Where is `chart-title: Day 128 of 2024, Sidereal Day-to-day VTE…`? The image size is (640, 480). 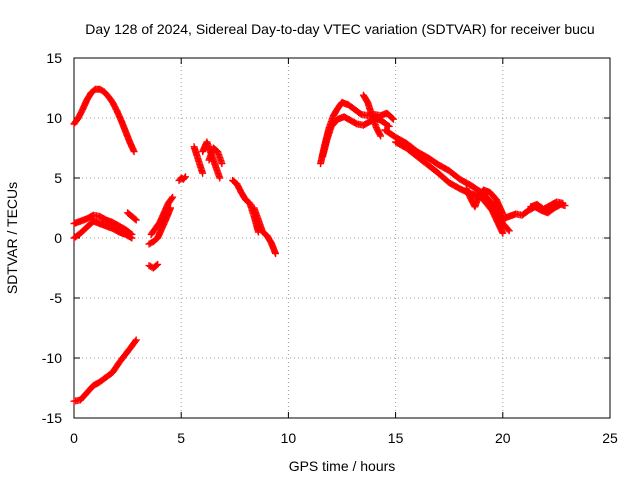 chart-title: Day 128 of 2024, Sidereal Day-to-day VTE… is located at coordinates (339, 29).